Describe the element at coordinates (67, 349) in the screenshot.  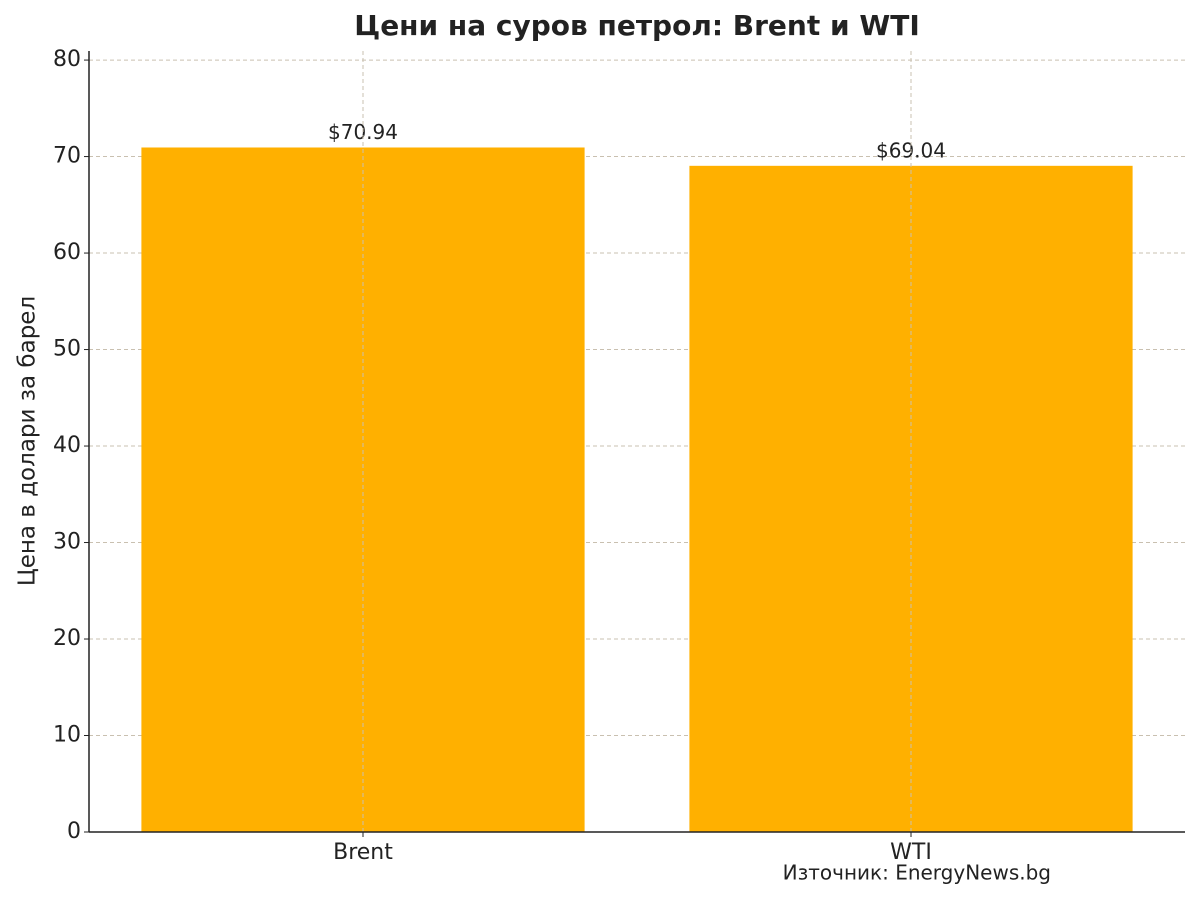
I see `y-tick-label: 50` at that location.